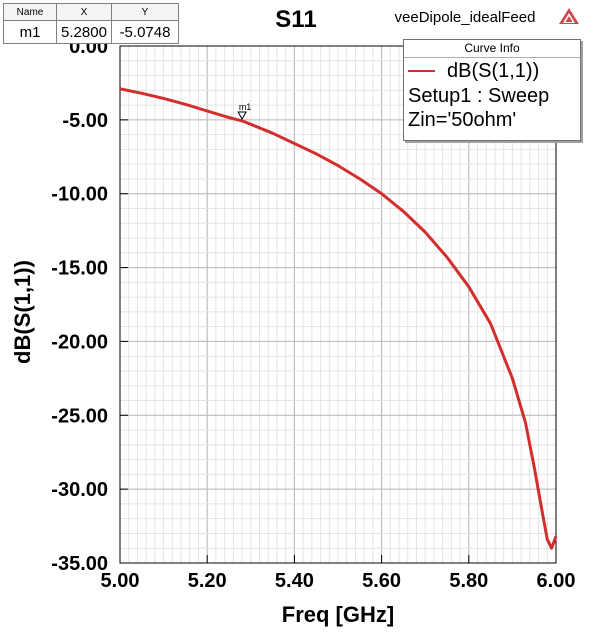 This screenshot has width=589, height=632. I want to click on legend-swatch, so click(421, 71).